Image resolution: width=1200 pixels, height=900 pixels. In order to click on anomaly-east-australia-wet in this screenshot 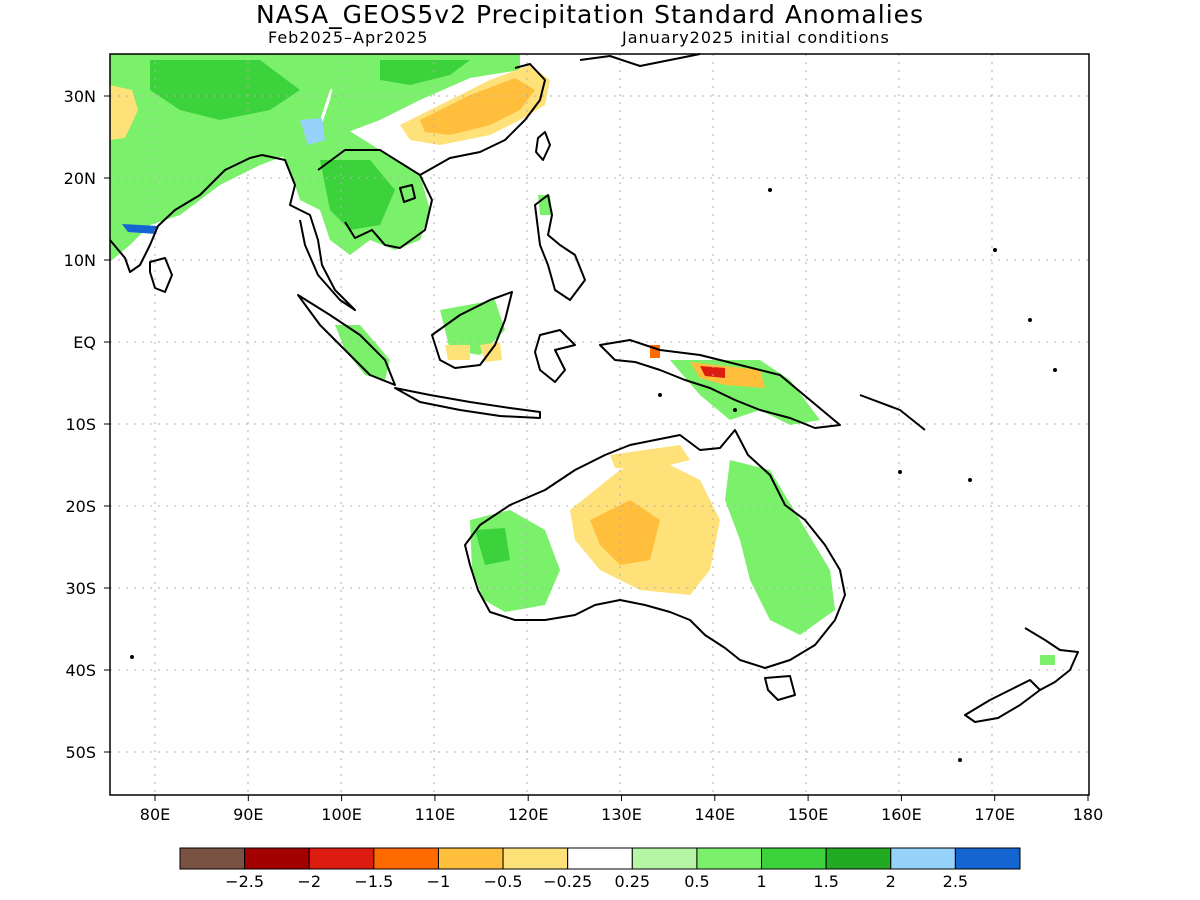, I will do `click(780, 547)`.